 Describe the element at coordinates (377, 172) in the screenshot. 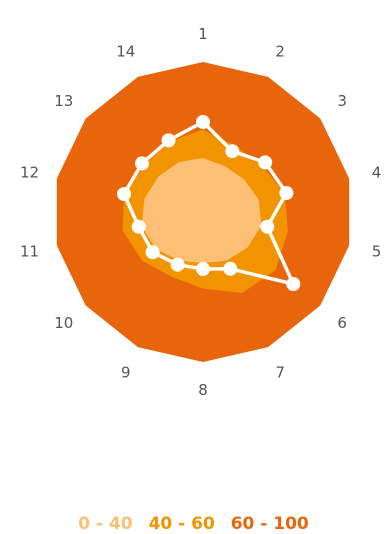

I see `axis-label-4: 4` at that location.